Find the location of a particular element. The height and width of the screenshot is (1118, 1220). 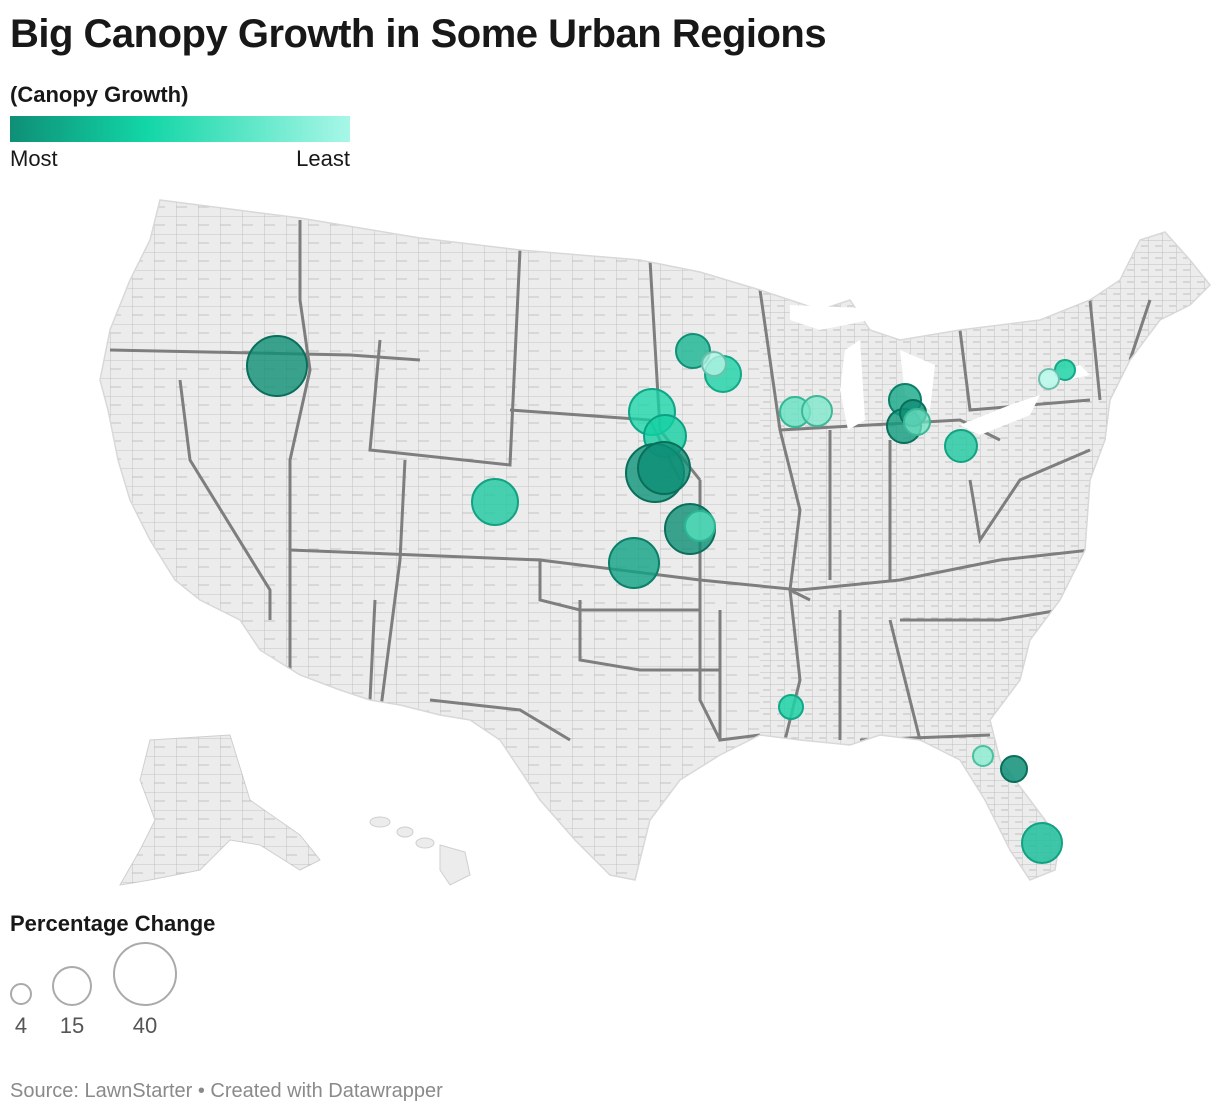

size-legend-label-small: 4 is located at coordinates (21, 1025).